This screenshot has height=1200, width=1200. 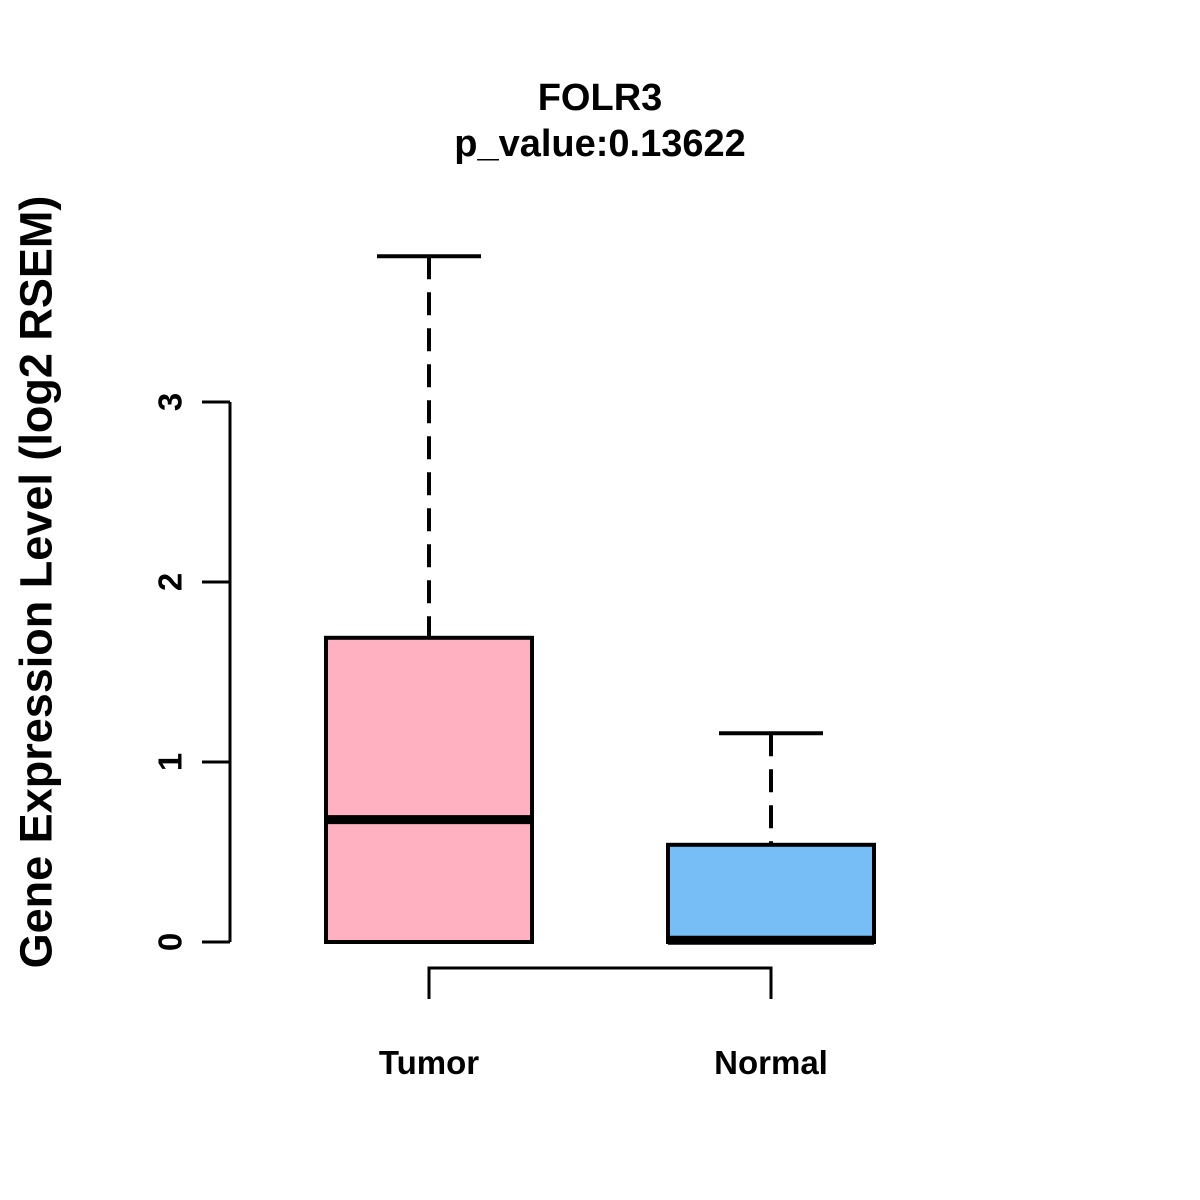 What do you see at coordinates (170, 402) in the screenshot?
I see `y-axis-tick-label: 3` at bounding box center [170, 402].